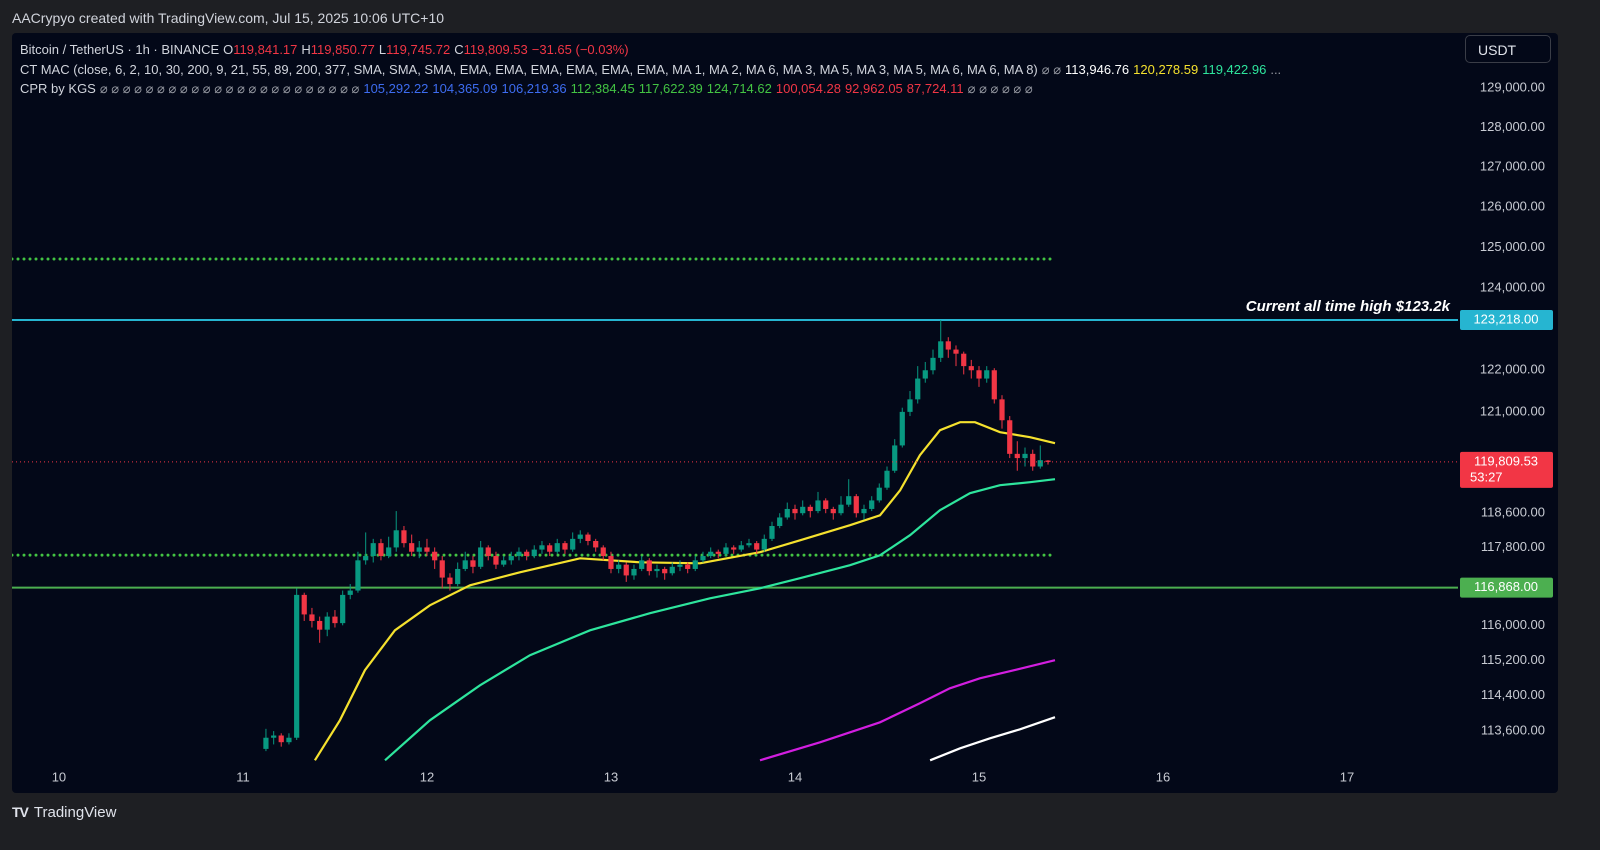 The image size is (1600, 850). Describe the element at coordinates (1097, 69) in the screenshot. I see `indicator-value: 113,946.76` at that location.